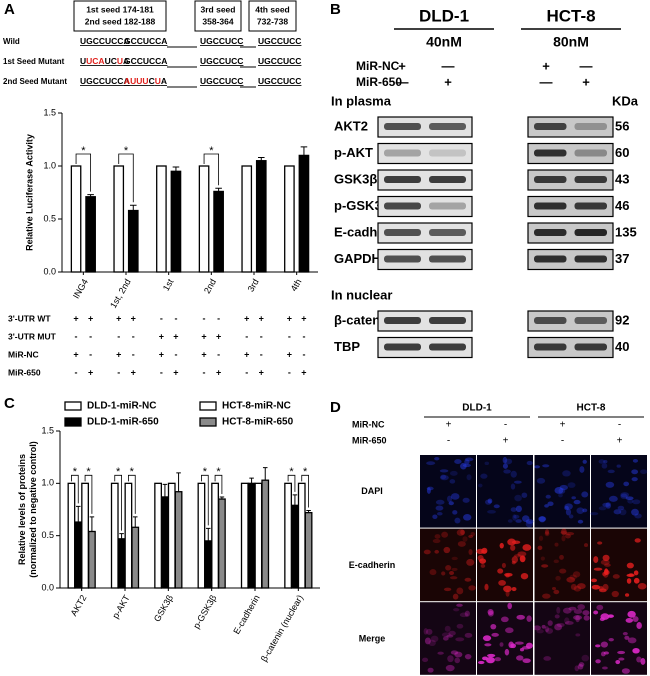 The height and width of the screenshot is (676, 650). What do you see at coordinates (105, 81) in the screenshot?
I see `sequence: UGCCUCCA` at bounding box center [105, 81].